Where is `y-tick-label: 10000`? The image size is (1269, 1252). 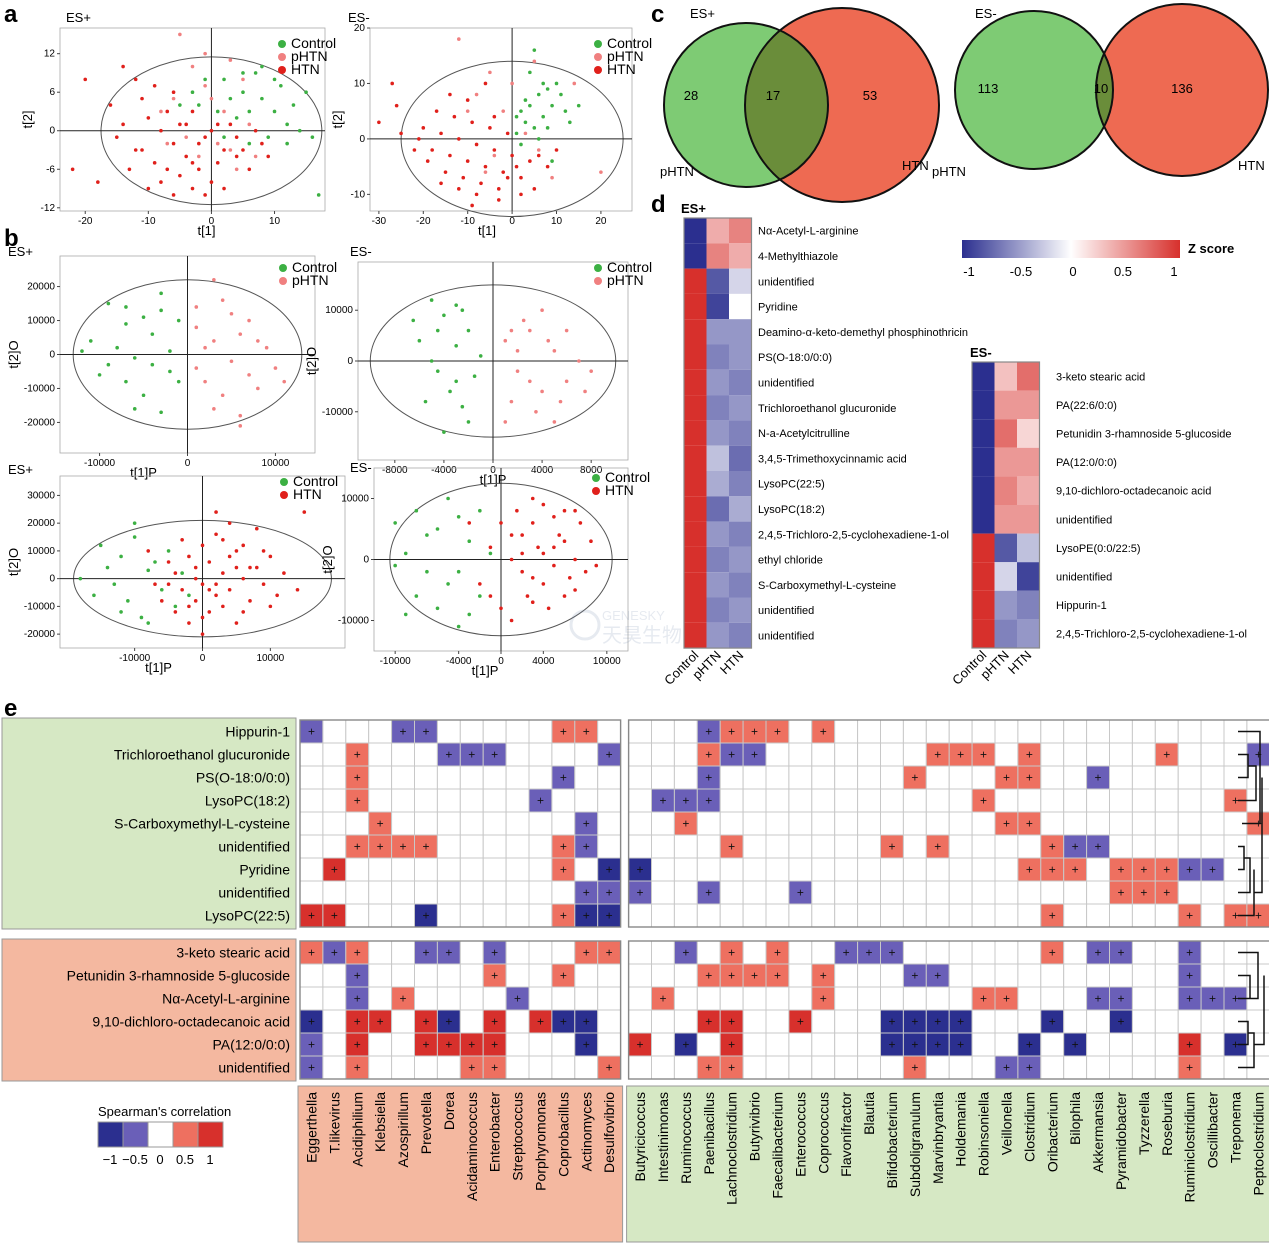 y-tick-label: 10000 is located at coordinates (339, 310).